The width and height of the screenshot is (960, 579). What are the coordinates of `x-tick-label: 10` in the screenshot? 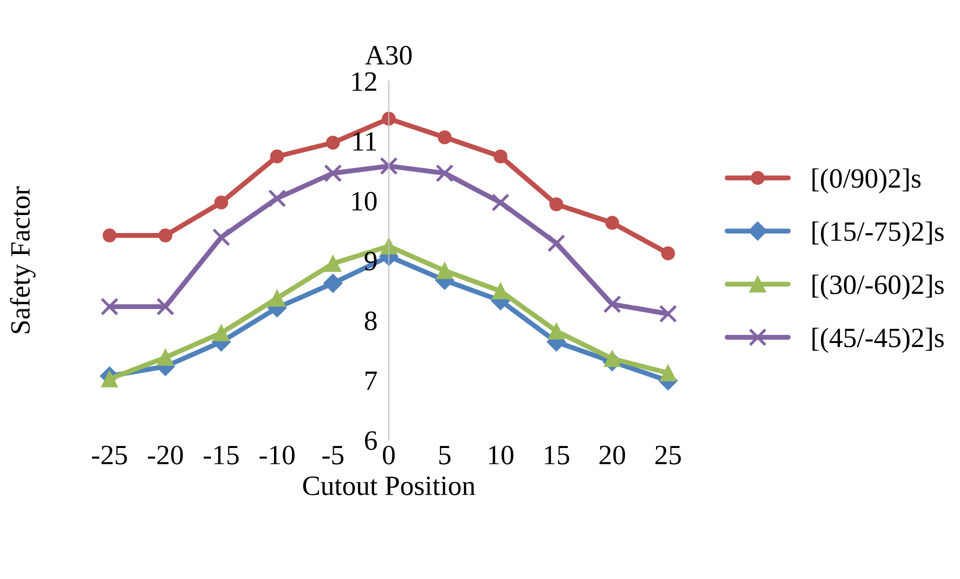 It's located at (501, 455).